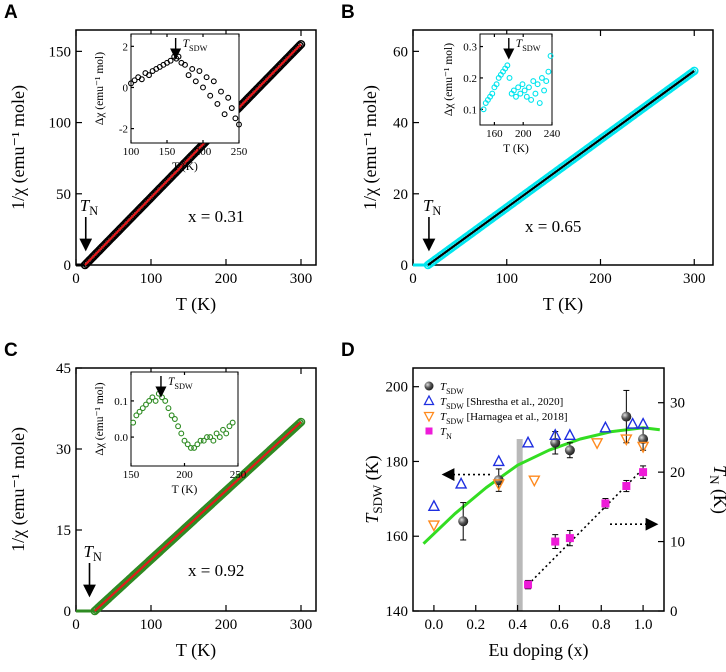 Image resolution: width=726 pixels, height=672 pixels. What do you see at coordinates (126, 47) in the screenshot?
I see `panel-a-inset-ytick-label: 2` at bounding box center [126, 47].